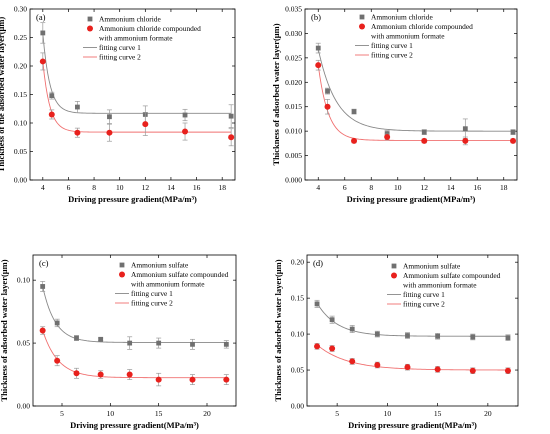 Image resolution: width=550 pixels, height=434 pixels. What do you see at coordinates (293, 9) in the screenshot?
I see `y-tick-label: 0.035` at bounding box center [293, 9].